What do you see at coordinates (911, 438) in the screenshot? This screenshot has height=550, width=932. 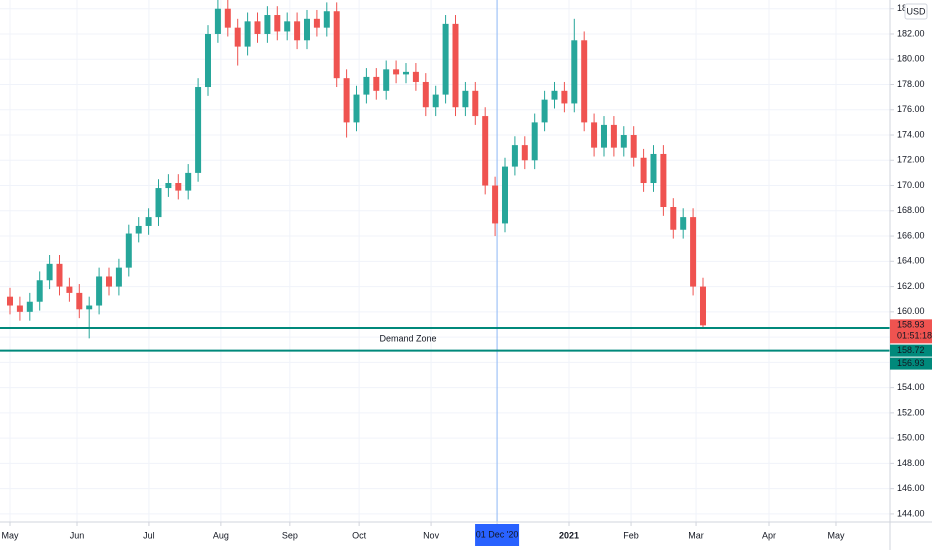 I see `y-tick-label: 150.00` at bounding box center [911, 438].